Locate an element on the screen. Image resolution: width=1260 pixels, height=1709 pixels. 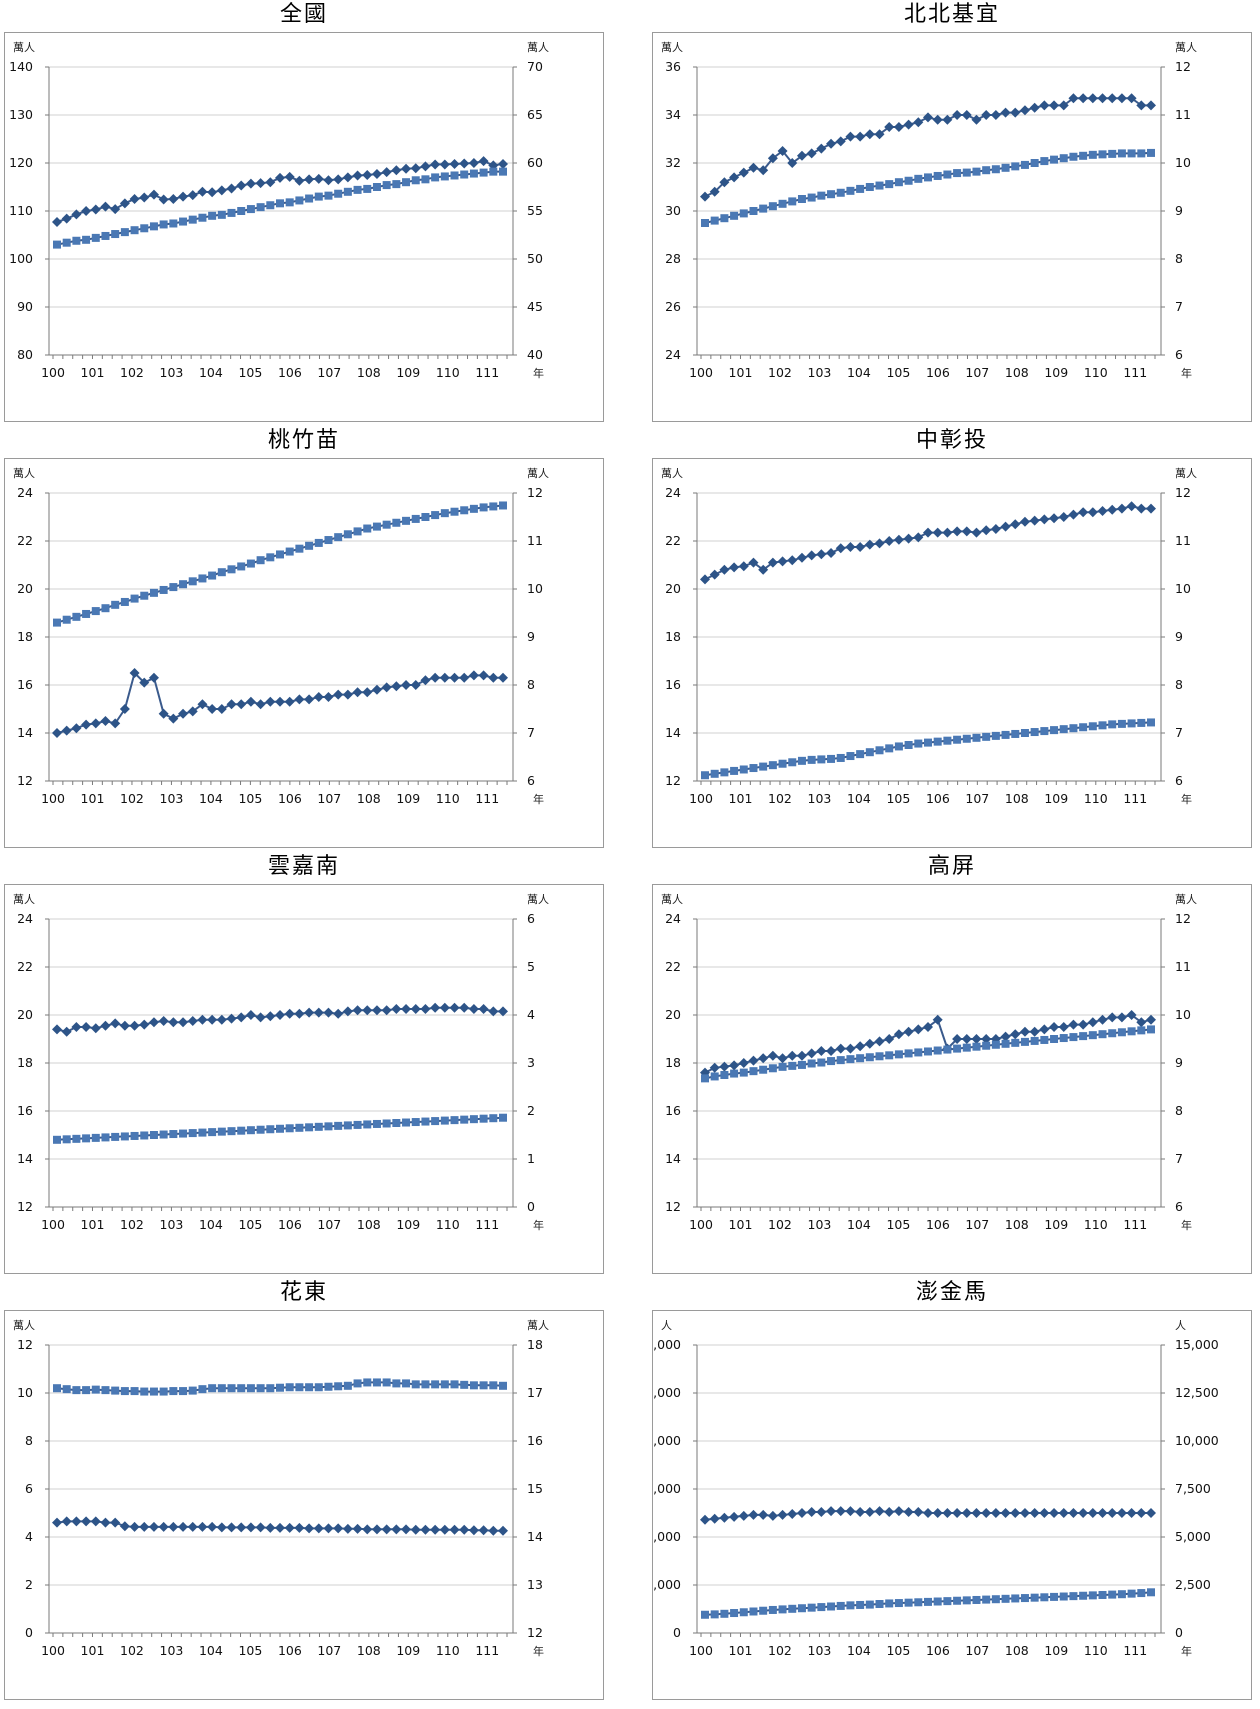
right-tick-label: 10 is located at coordinates (1183, 162).